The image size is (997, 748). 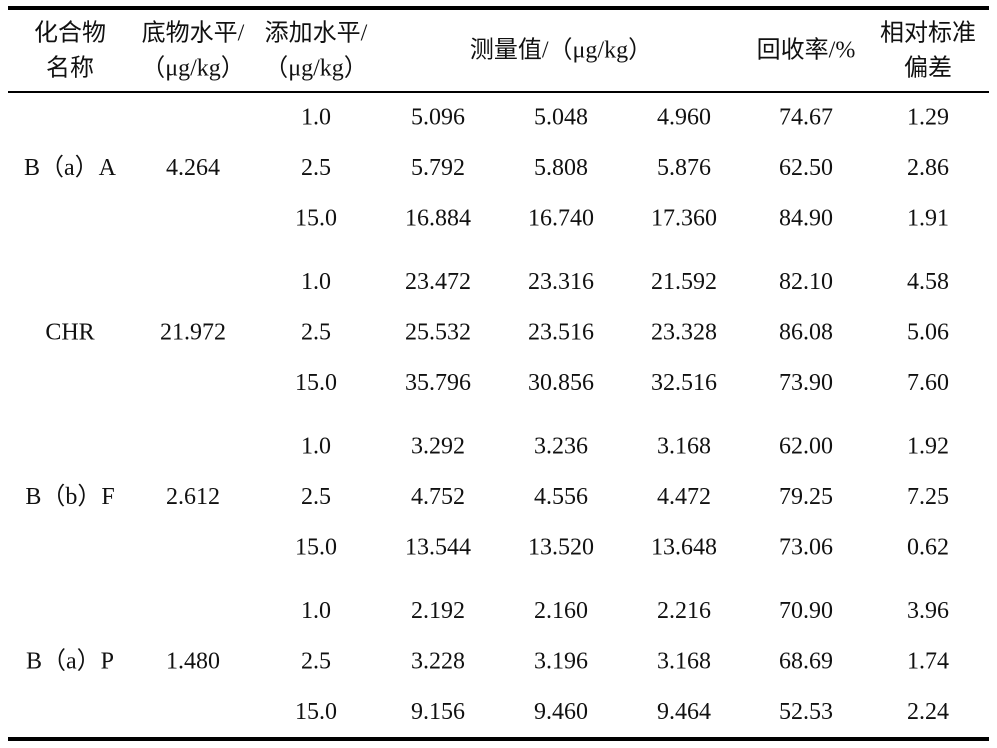 What do you see at coordinates (438, 383) in the screenshot?
I see `cell: 35.796` at bounding box center [438, 383].